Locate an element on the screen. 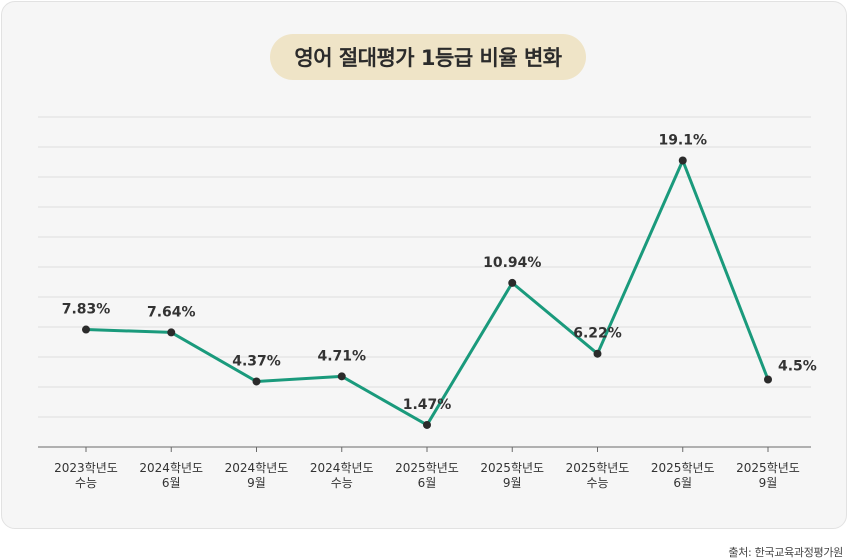  data-label: 7.64% is located at coordinates (171, 312).